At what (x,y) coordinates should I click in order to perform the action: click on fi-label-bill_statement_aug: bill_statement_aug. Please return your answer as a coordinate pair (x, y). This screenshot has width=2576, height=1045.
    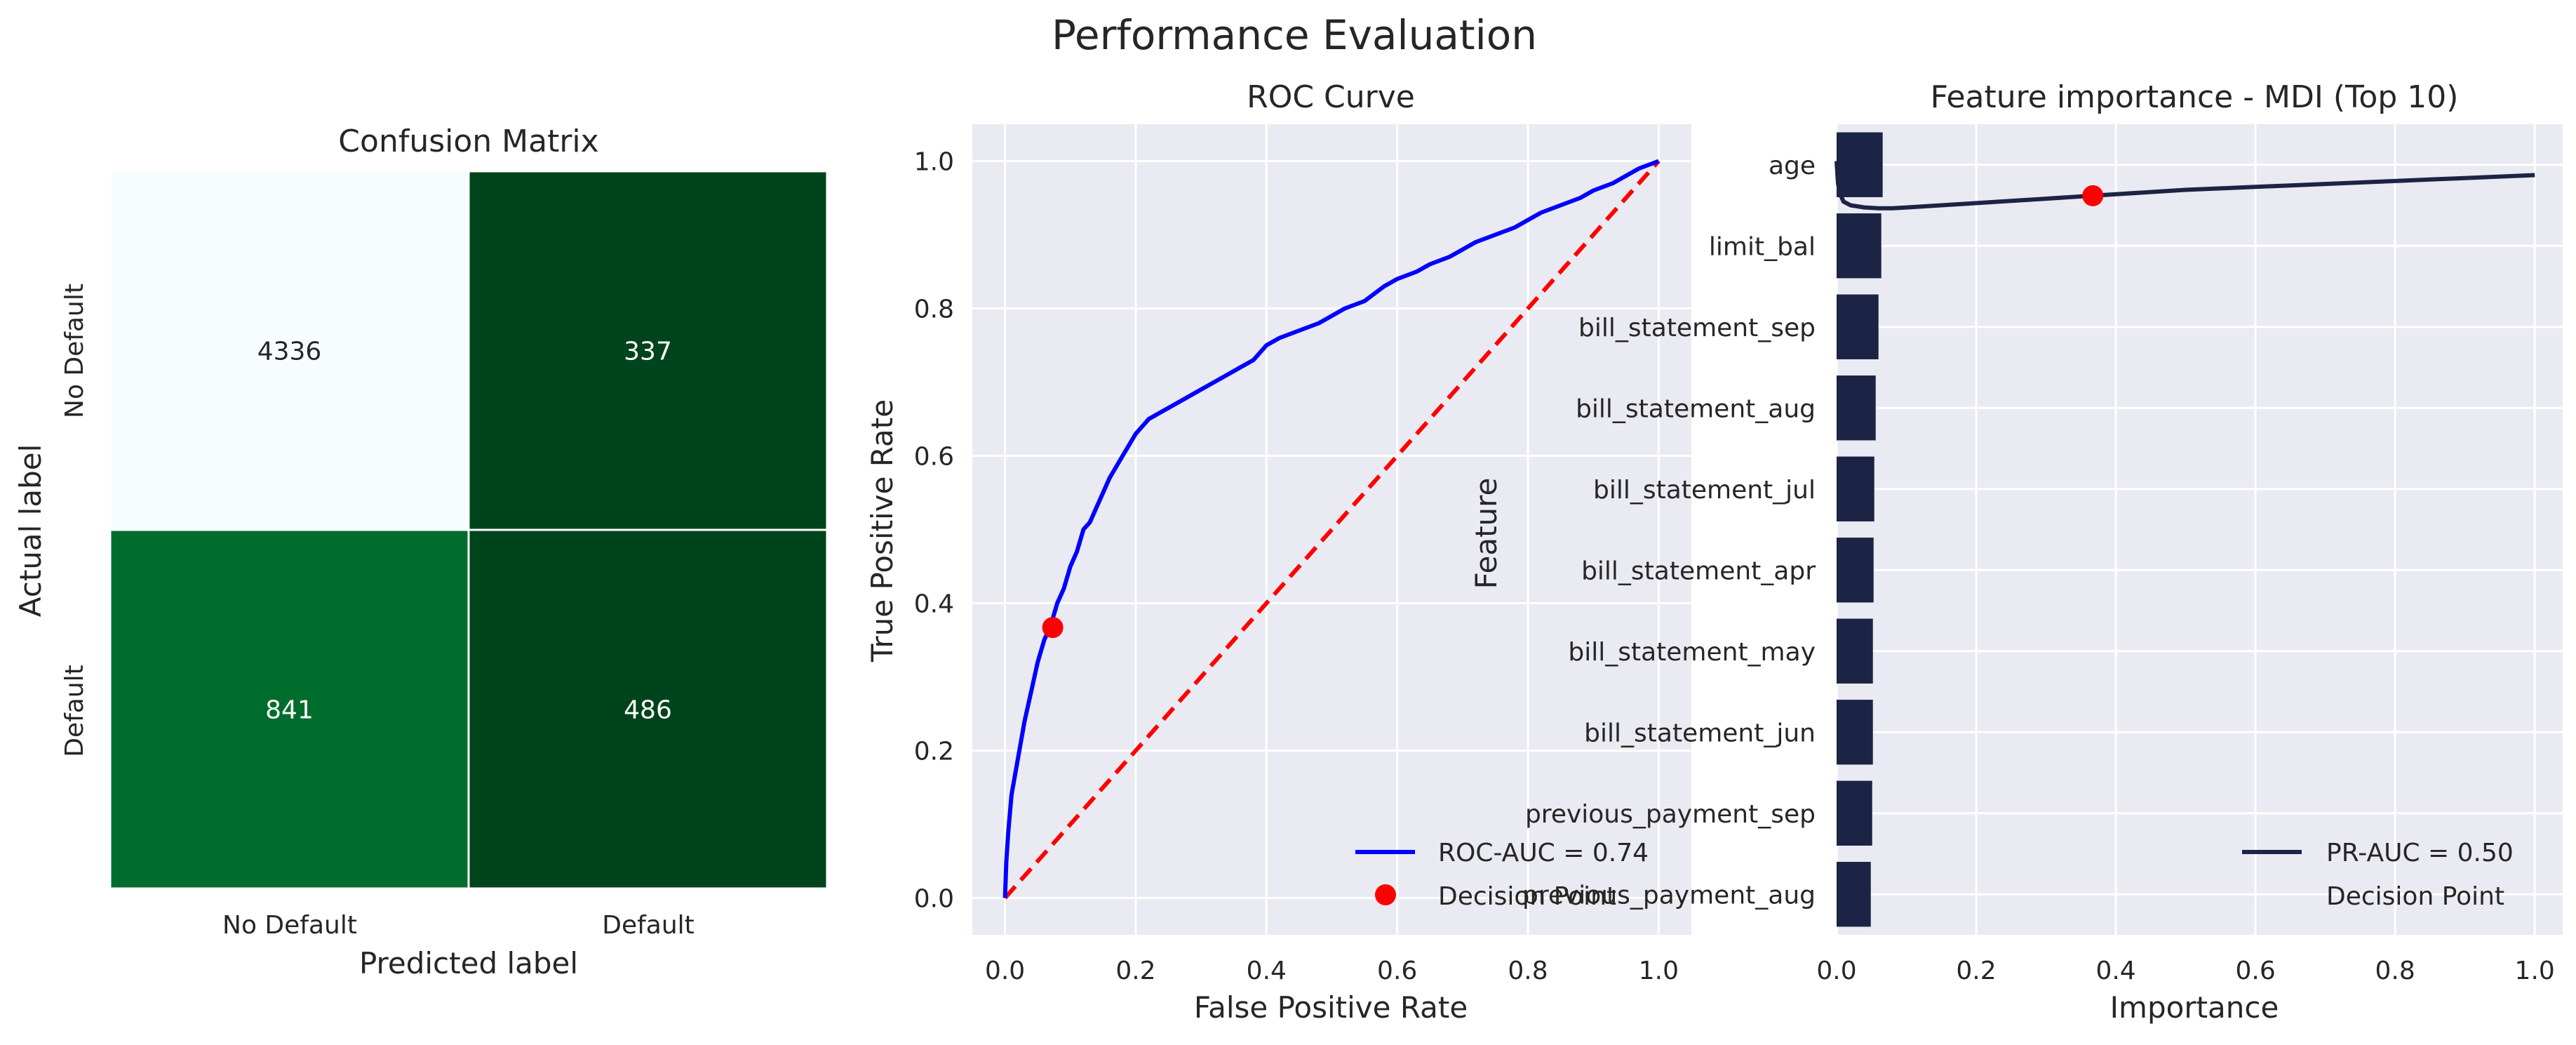
    Looking at the image, I should click on (1696, 408).